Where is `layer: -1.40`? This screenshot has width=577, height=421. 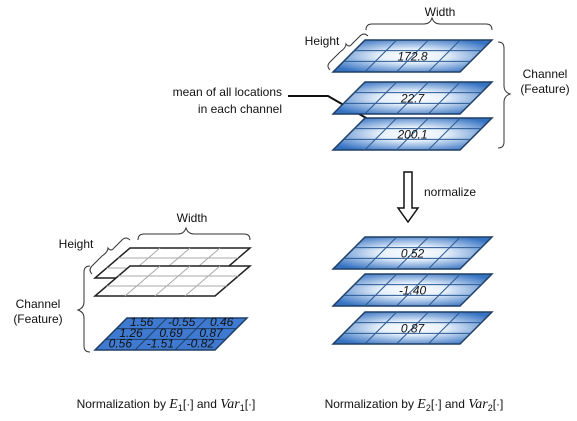 layer: -1.40 is located at coordinates (412, 290).